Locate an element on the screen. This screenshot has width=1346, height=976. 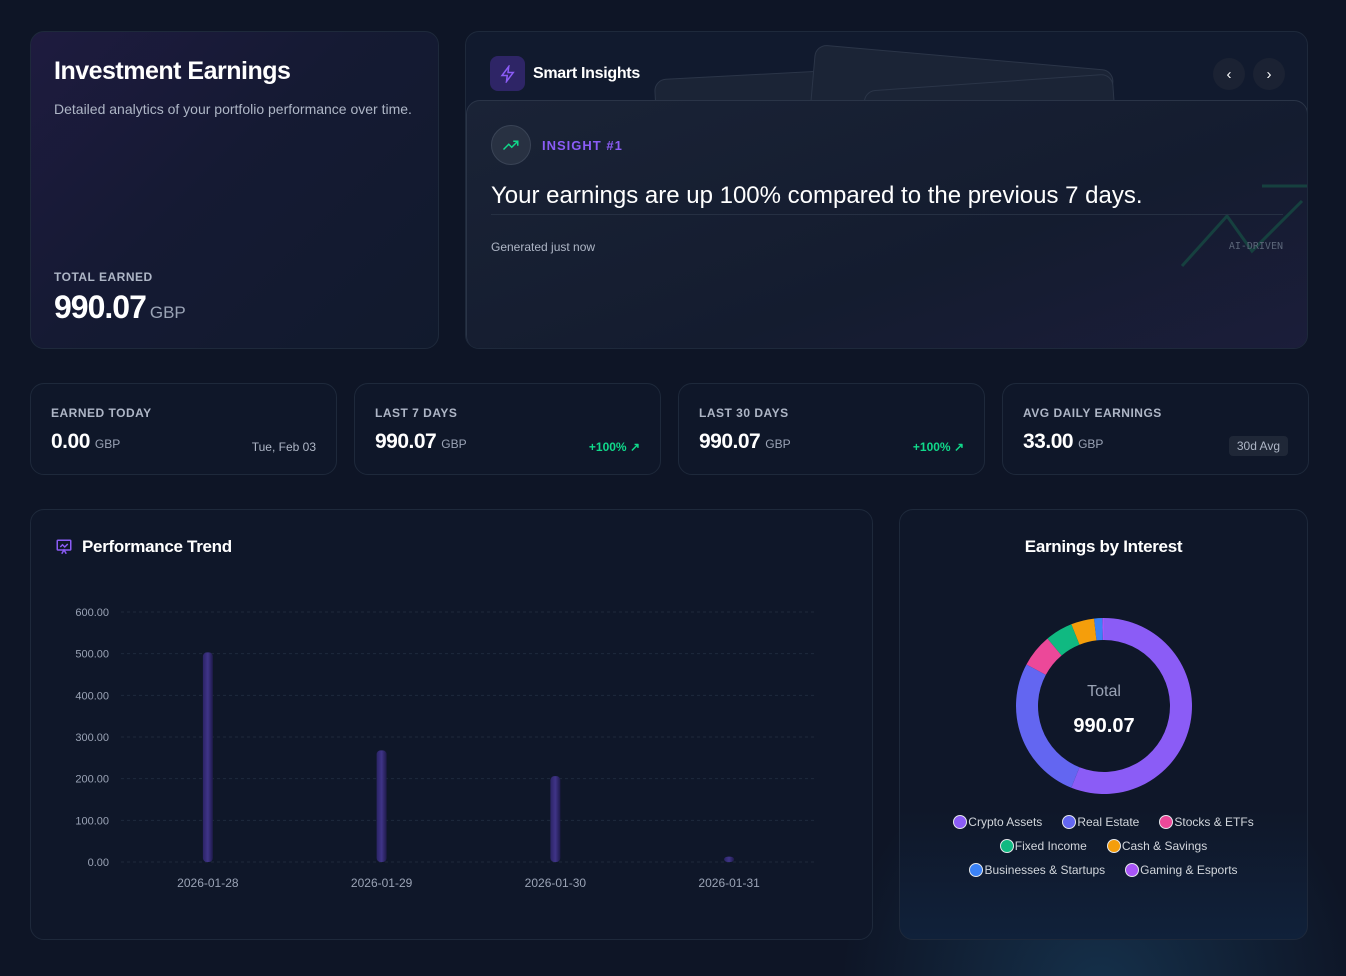
y-tick-label: 500.00 is located at coordinates (92, 655).